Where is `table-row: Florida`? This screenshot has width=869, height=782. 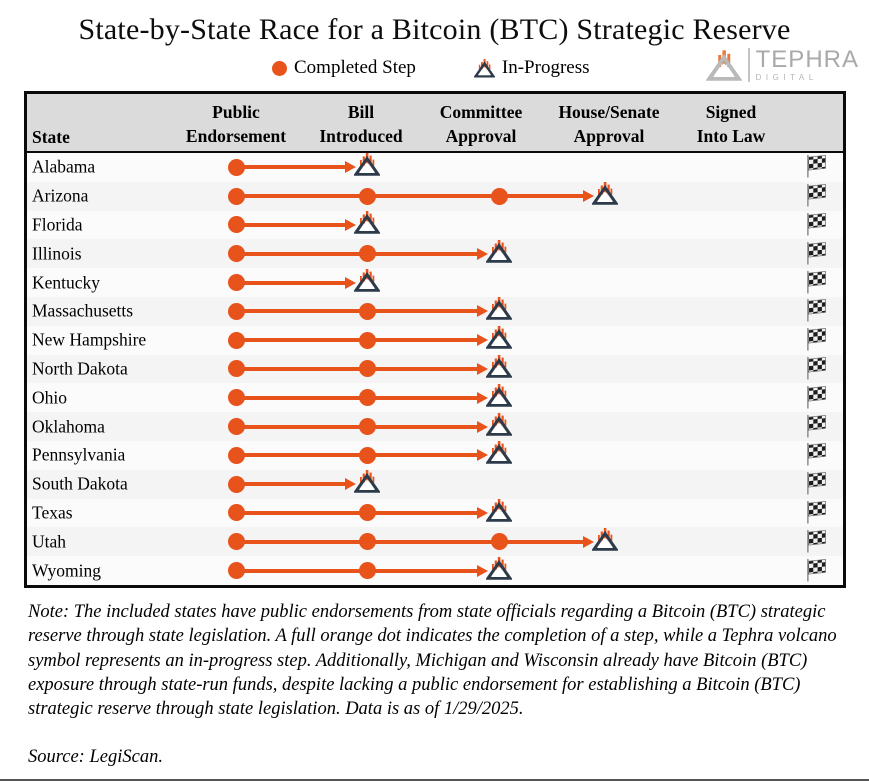
table-row: Florida is located at coordinates (435, 225).